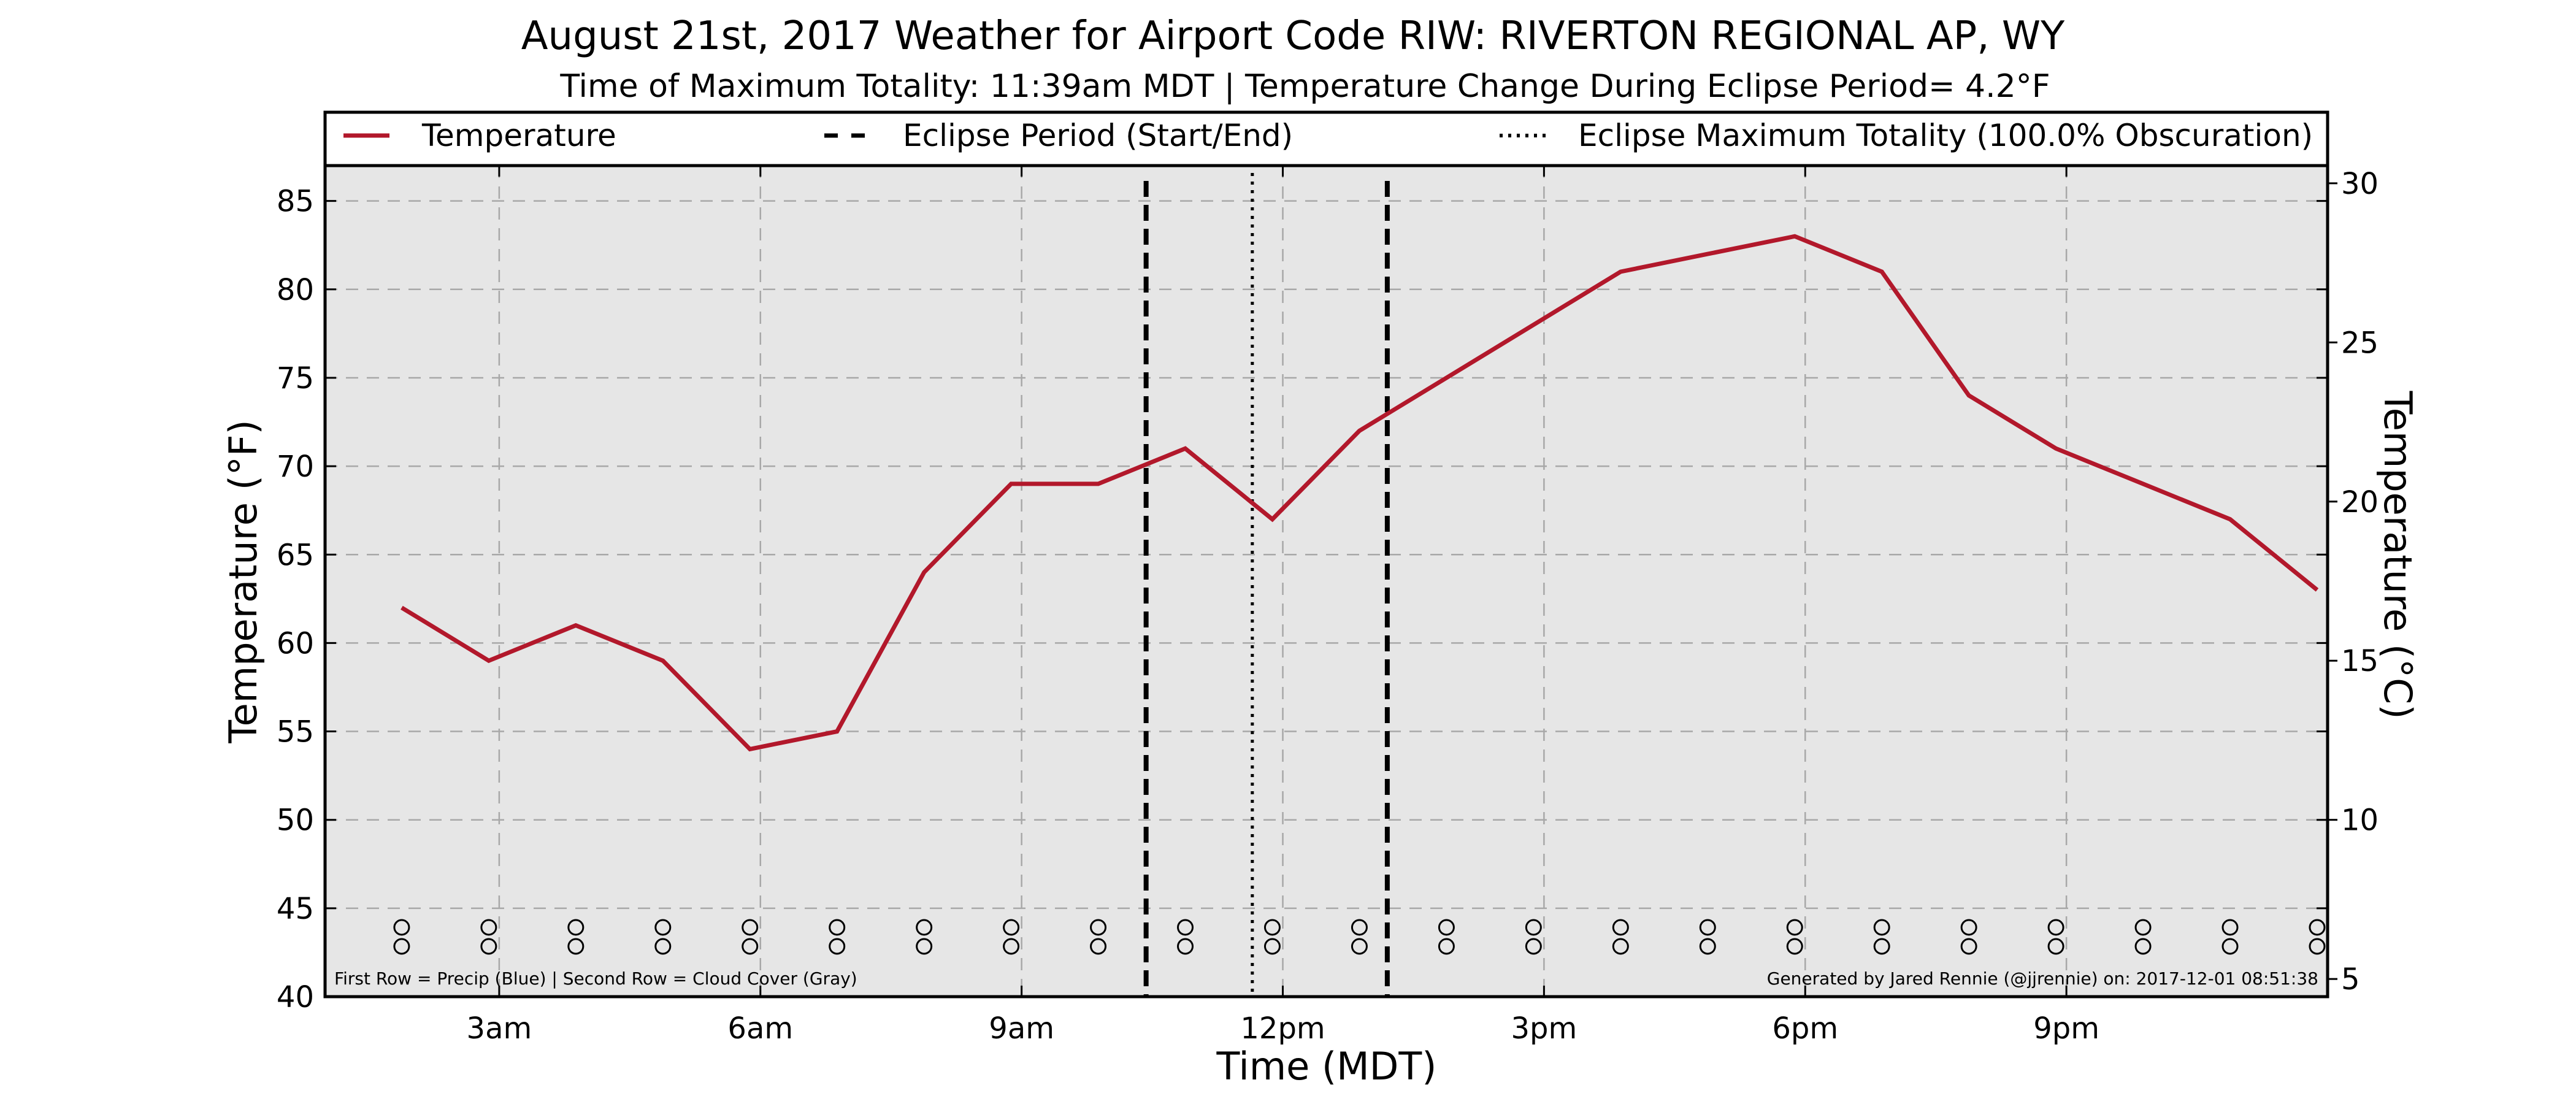 This screenshot has height=1104, width=2576. Describe the element at coordinates (2360, 502) in the screenshot. I see `y-right-tick-label: 20` at that location.